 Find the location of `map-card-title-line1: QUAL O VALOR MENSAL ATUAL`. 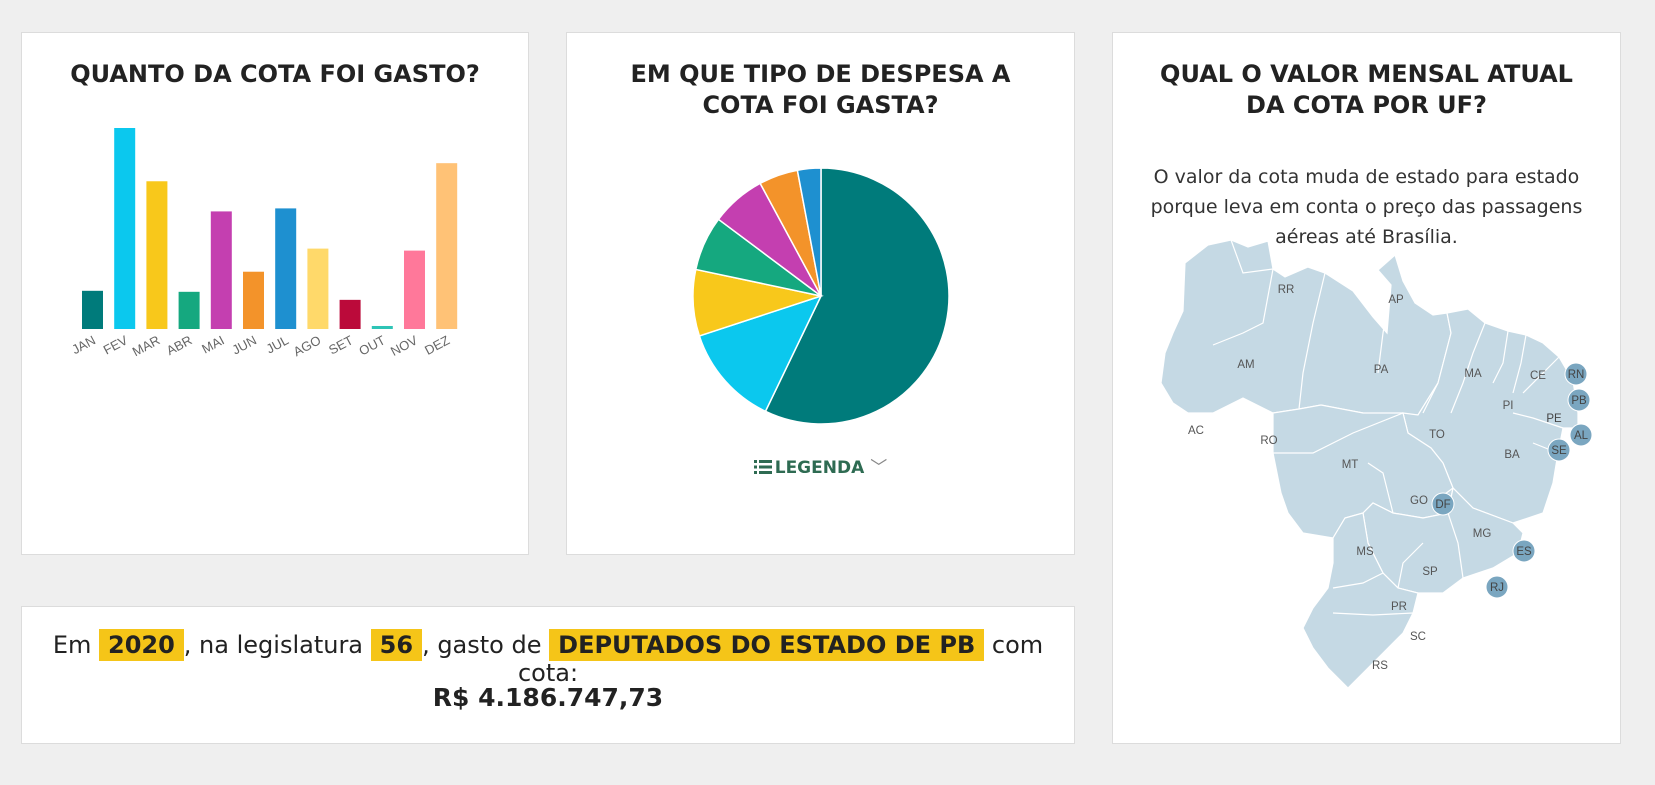

map-card-title-line1: QUAL O VALOR MENSAL ATUAL is located at coordinates (1366, 74).